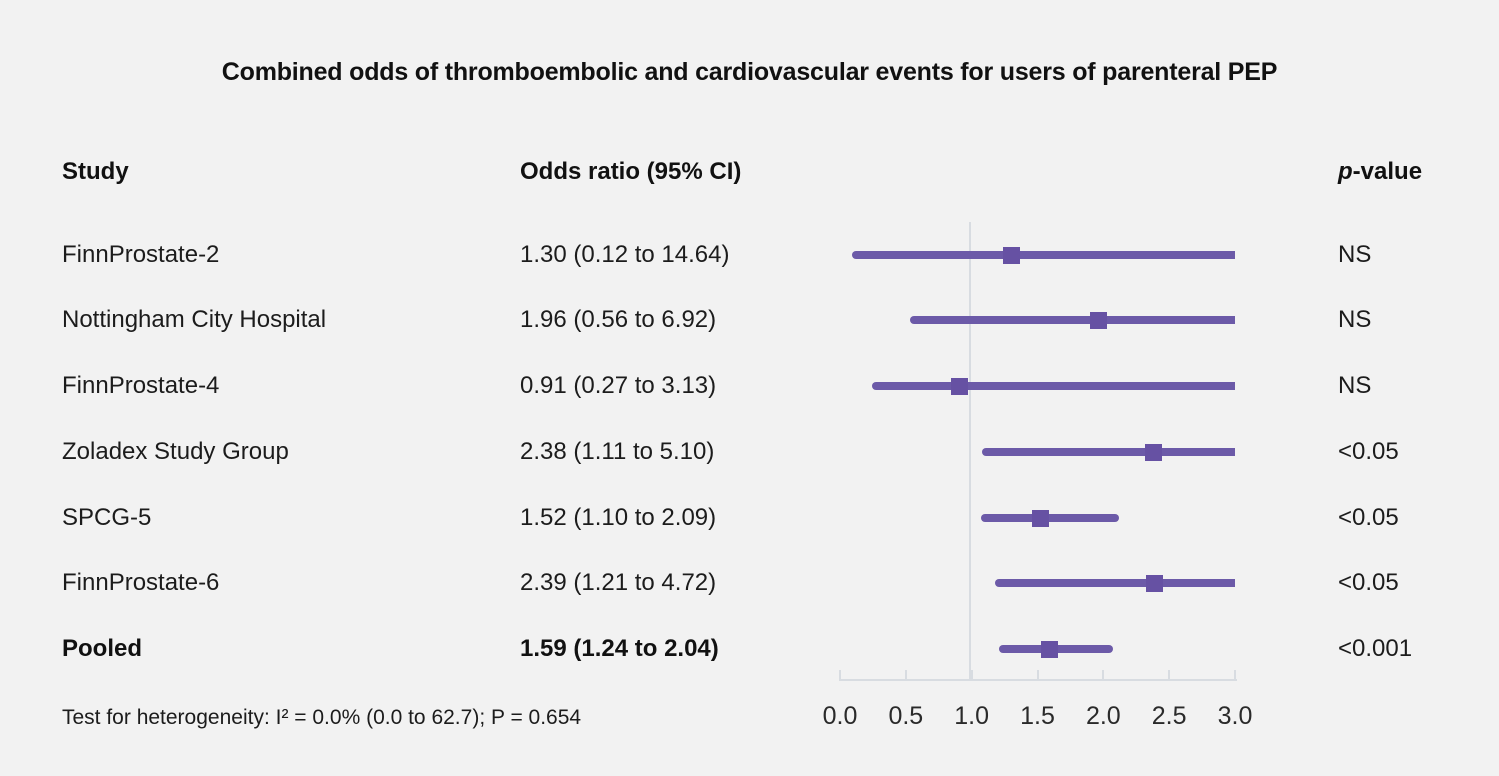 The image size is (1499, 776). Describe the element at coordinates (102, 648) in the screenshot. I see `study-label: Pooled` at that location.